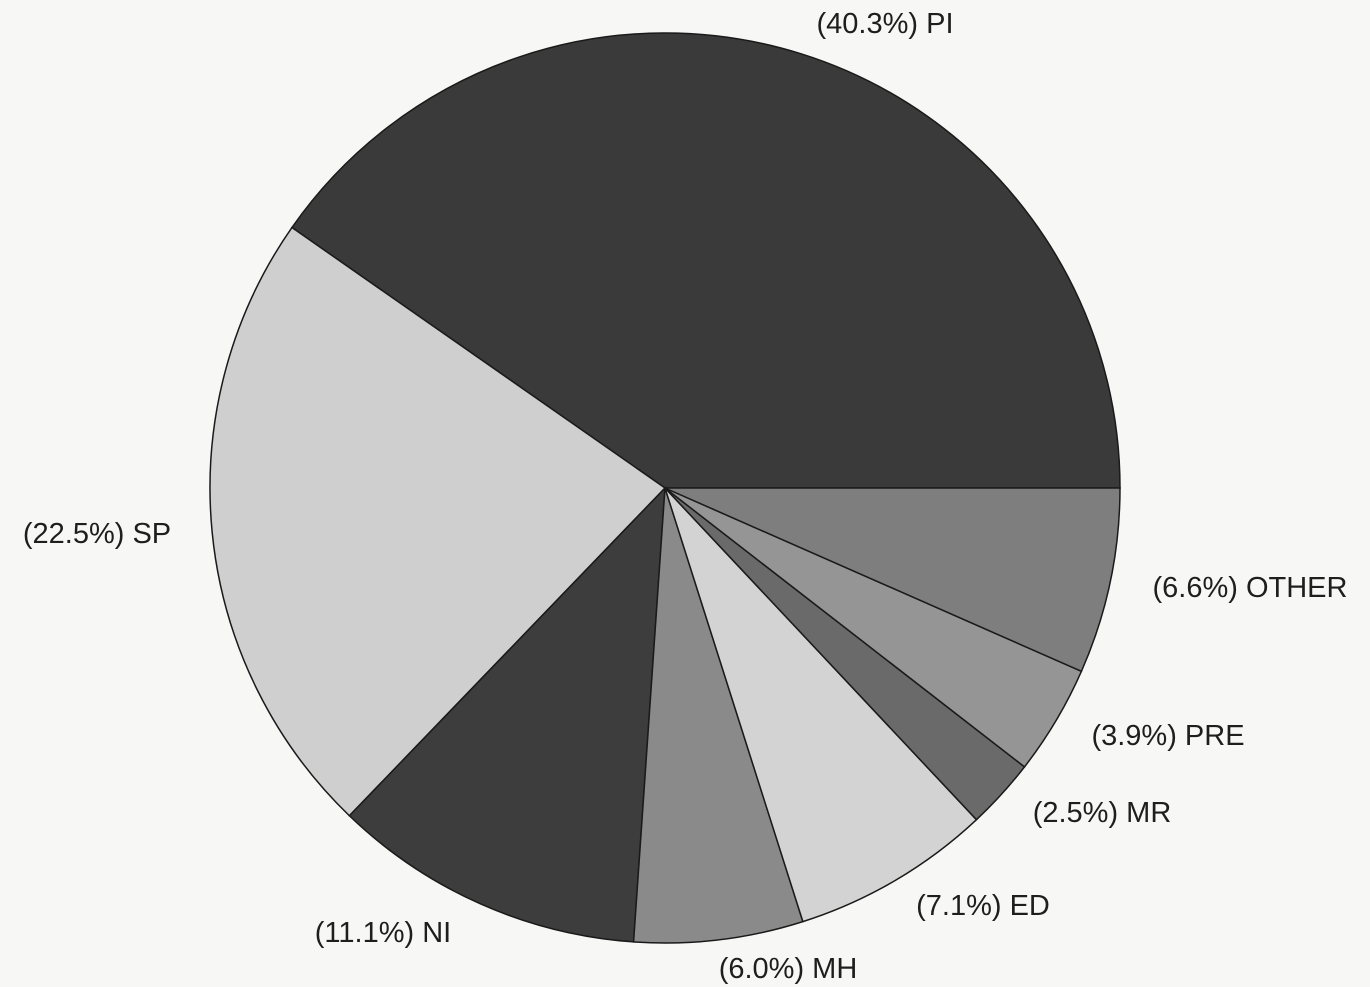 The width and height of the screenshot is (1370, 987). What do you see at coordinates (507, 714) in the screenshot?
I see `pie-slice-ni` at bounding box center [507, 714].